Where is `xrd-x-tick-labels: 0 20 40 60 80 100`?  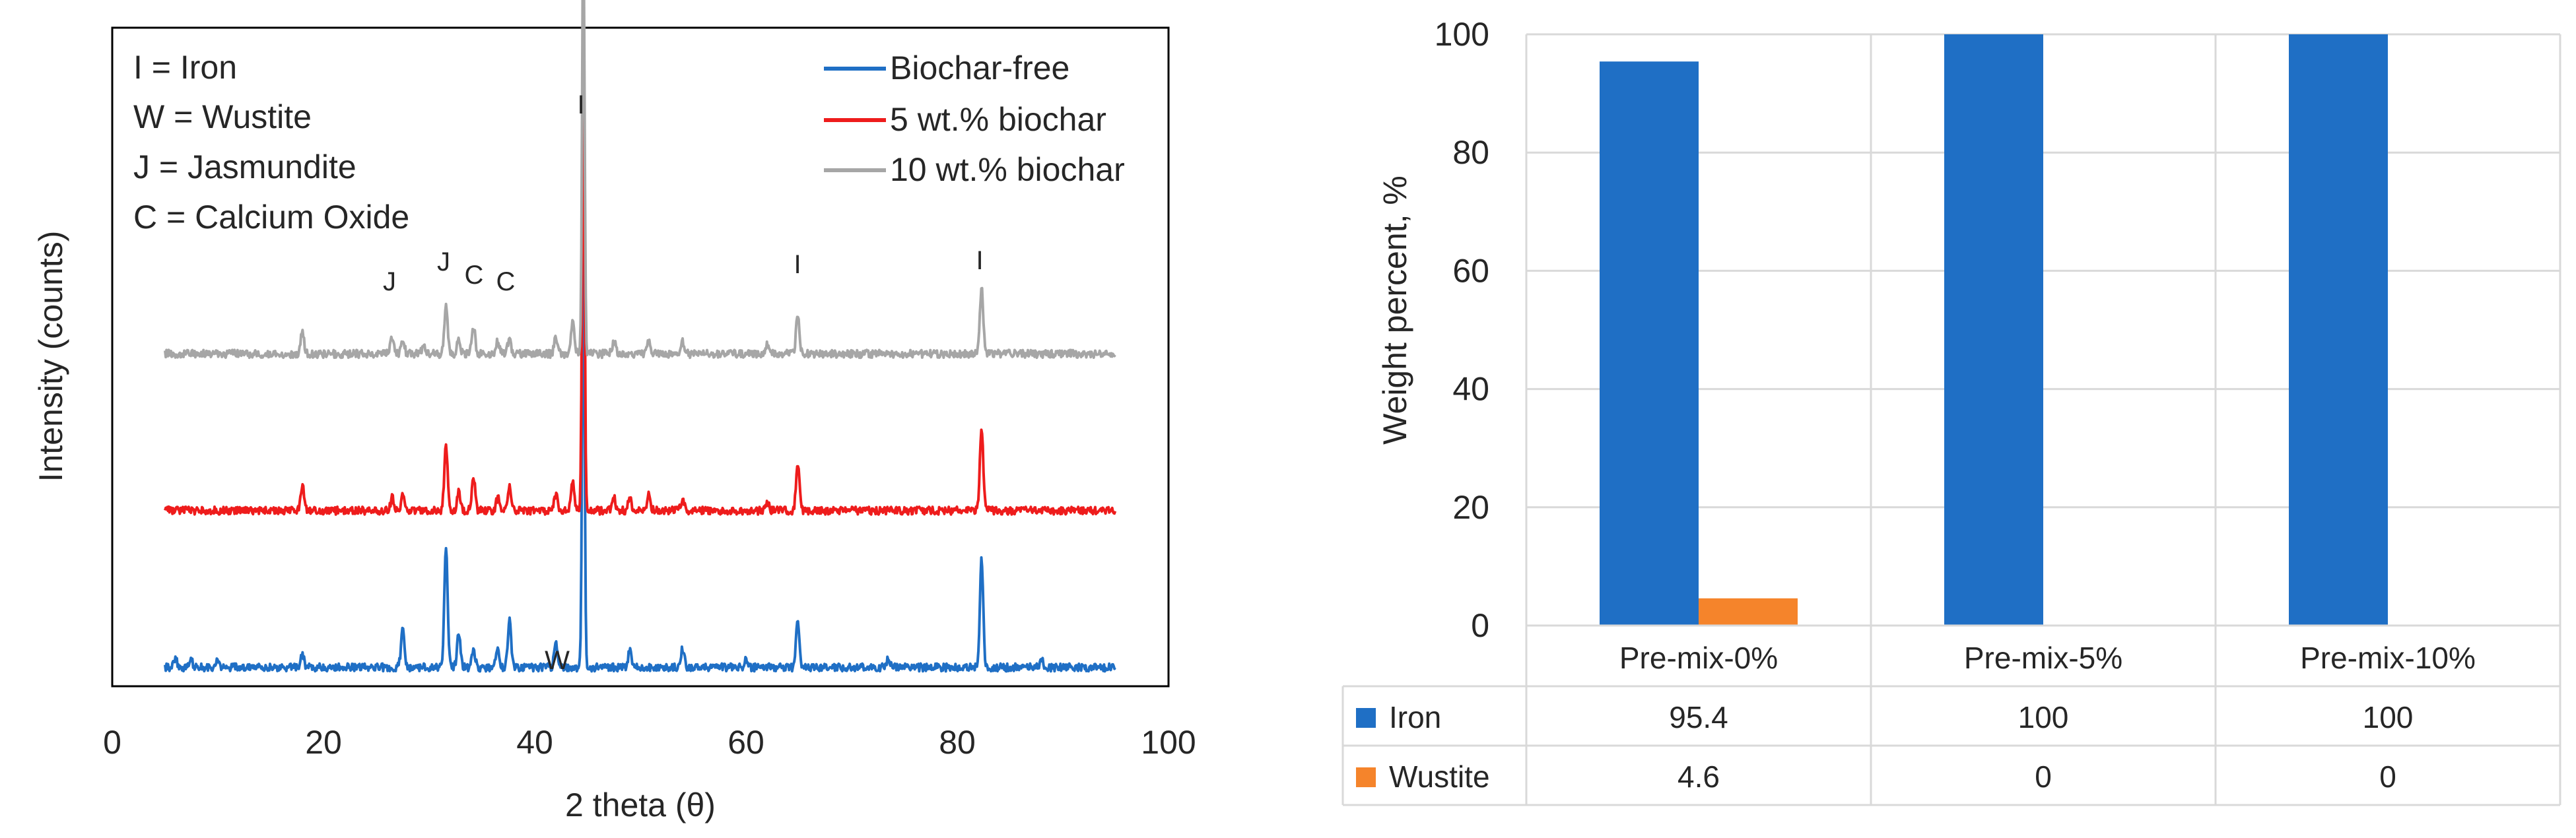 xrd-x-tick-labels: 0 20 40 60 80 100 is located at coordinates (649, 742).